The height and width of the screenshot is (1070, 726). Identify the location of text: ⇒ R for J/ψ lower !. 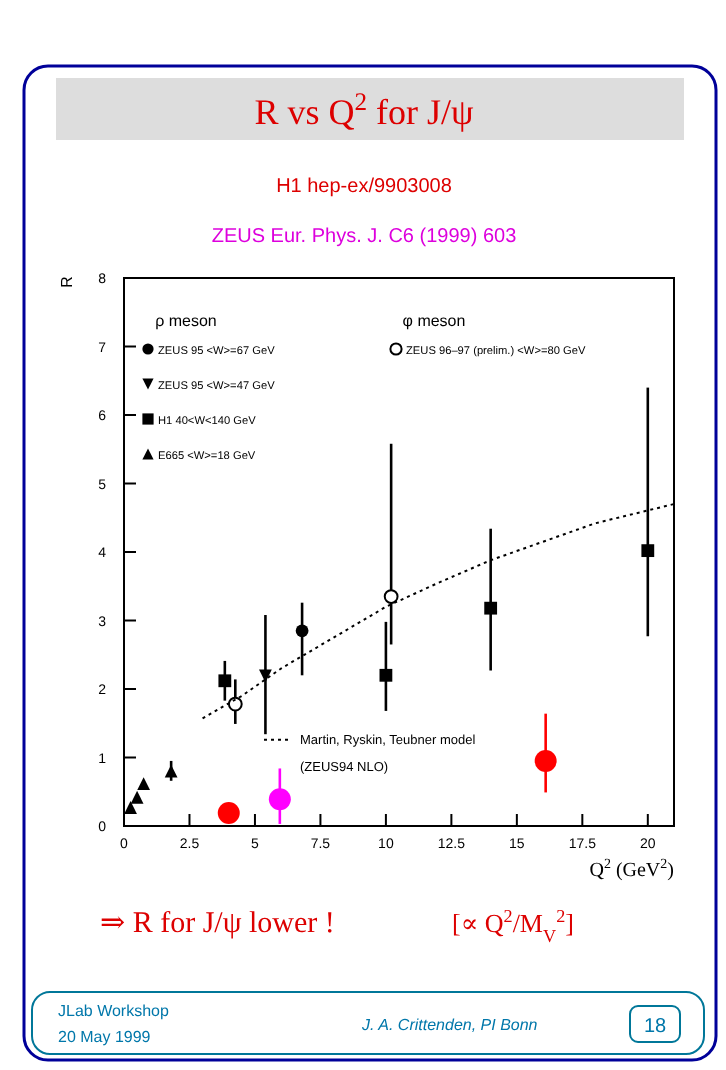
(217, 924).